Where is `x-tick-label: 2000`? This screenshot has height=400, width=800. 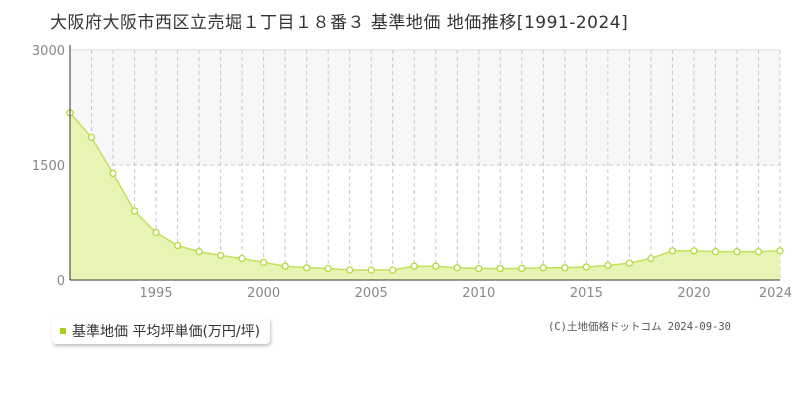
x-tick-label: 2000 is located at coordinates (263, 293).